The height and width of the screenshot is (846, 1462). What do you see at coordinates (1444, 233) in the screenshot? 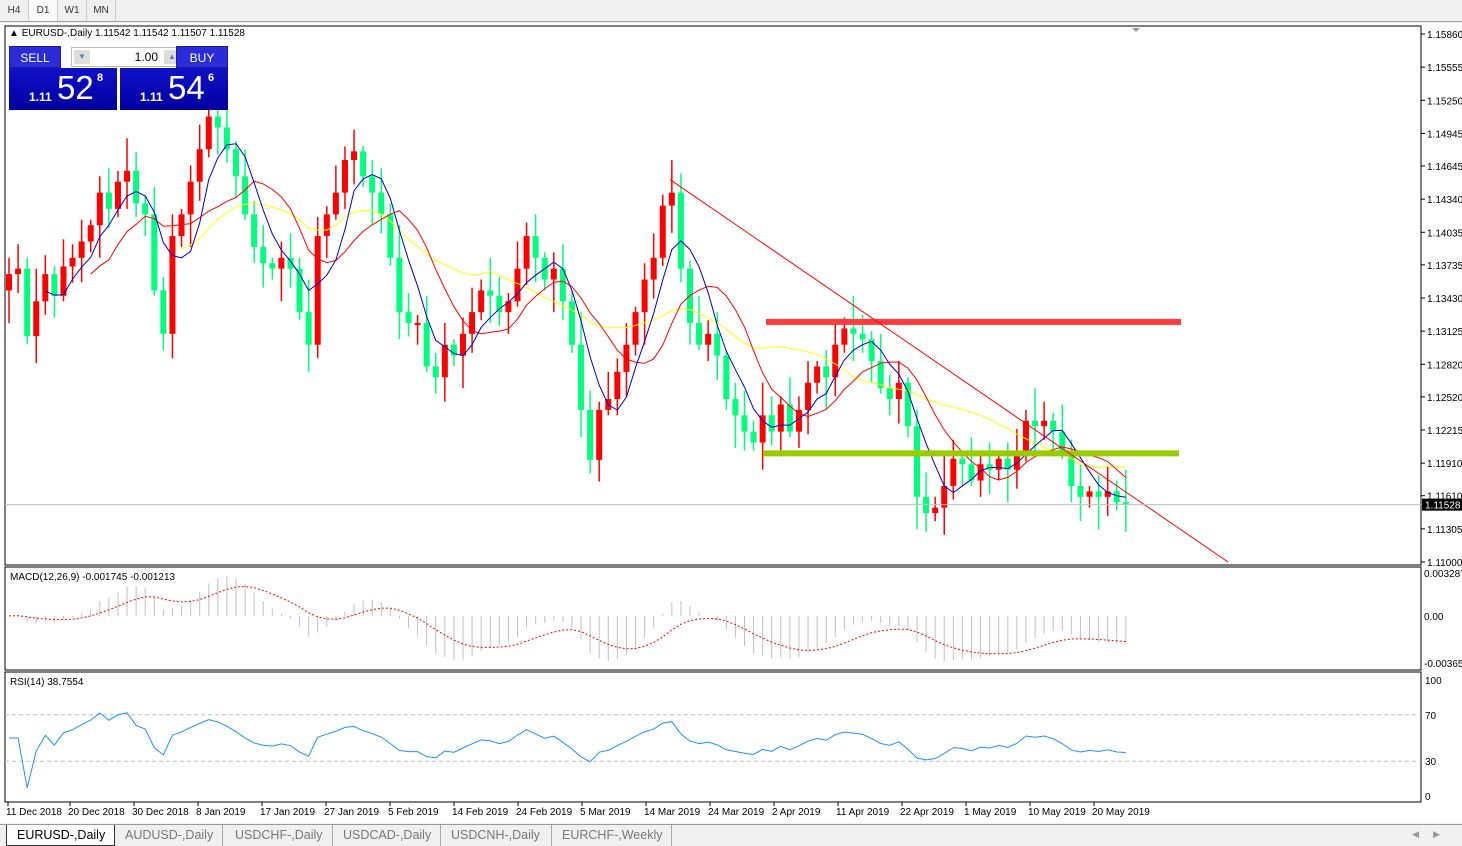
I see `price-tick-label: 1.14035` at bounding box center [1444, 233].